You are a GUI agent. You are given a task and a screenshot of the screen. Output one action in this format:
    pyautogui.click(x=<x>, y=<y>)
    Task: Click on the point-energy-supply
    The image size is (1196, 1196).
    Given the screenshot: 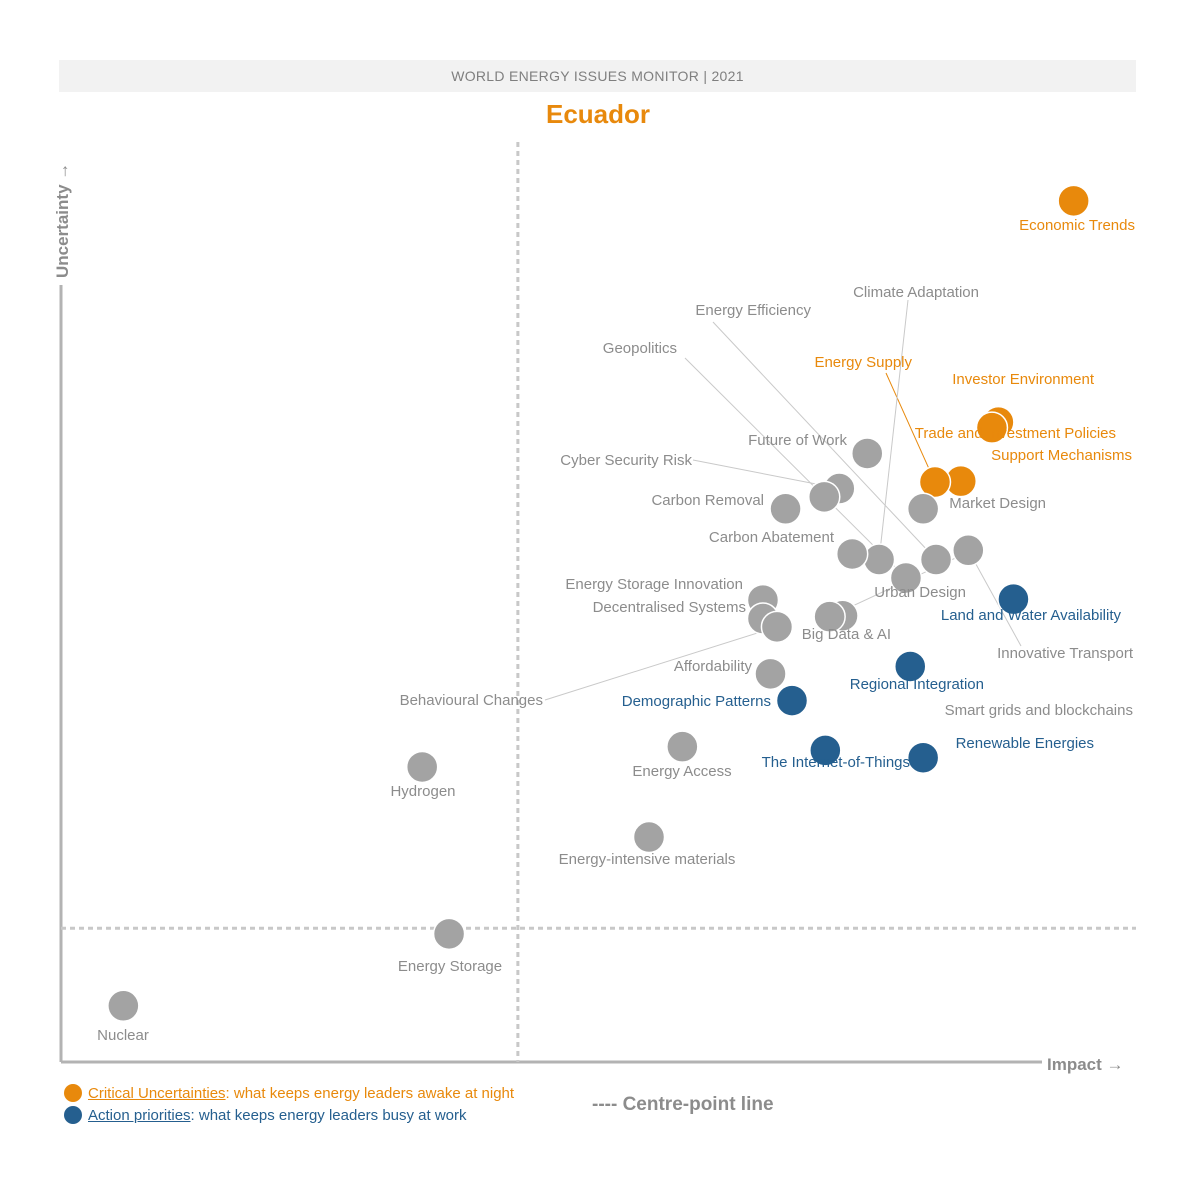 What is the action you would take?
    pyautogui.click(x=935, y=482)
    